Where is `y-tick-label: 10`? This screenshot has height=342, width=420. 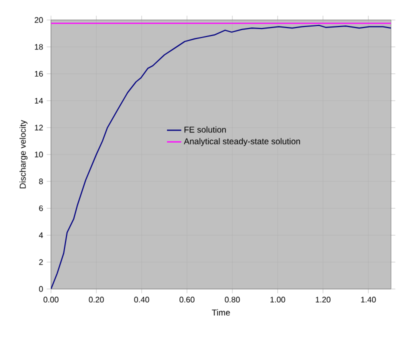 y-tick-label: 10 is located at coordinates (38, 155).